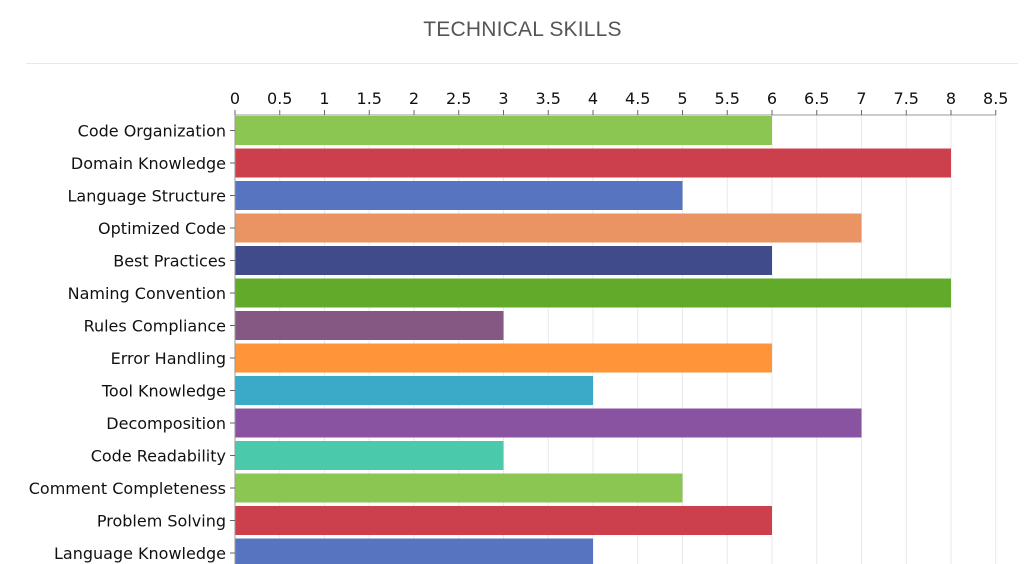 This screenshot has height=564, width=1025. I want to click on x-tick-label: 6, so click(772, 98).